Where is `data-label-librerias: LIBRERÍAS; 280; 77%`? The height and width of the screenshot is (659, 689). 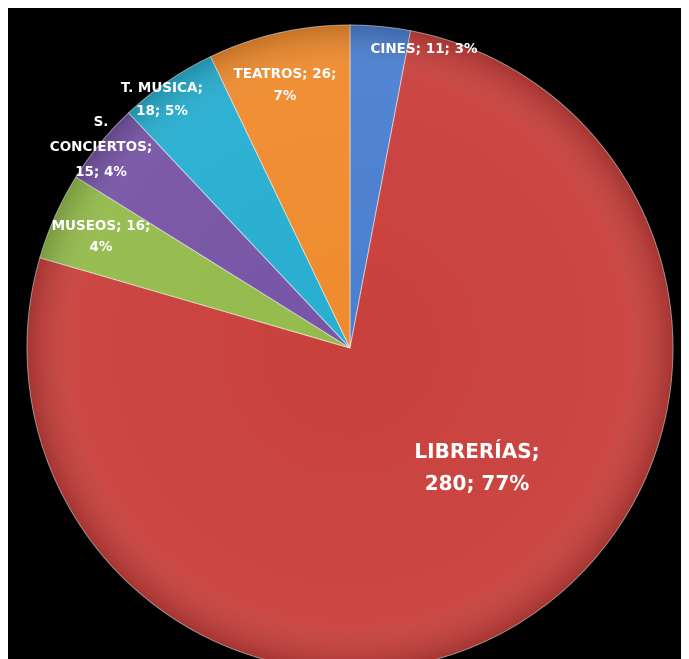 data-label-librerias: LIBRERÍAS; 280; 77% is located at coordinates (476, 467).